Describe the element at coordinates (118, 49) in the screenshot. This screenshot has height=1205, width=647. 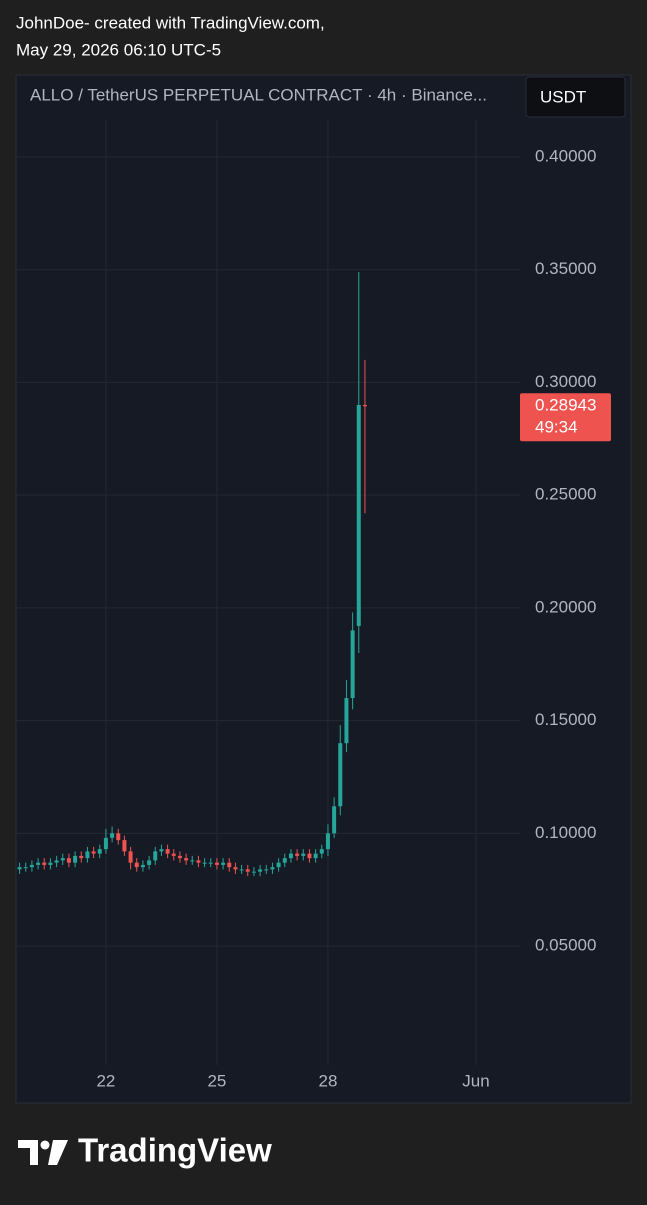
I see `header-line: May 29, 2026 06:10 UTC-5` at that location.